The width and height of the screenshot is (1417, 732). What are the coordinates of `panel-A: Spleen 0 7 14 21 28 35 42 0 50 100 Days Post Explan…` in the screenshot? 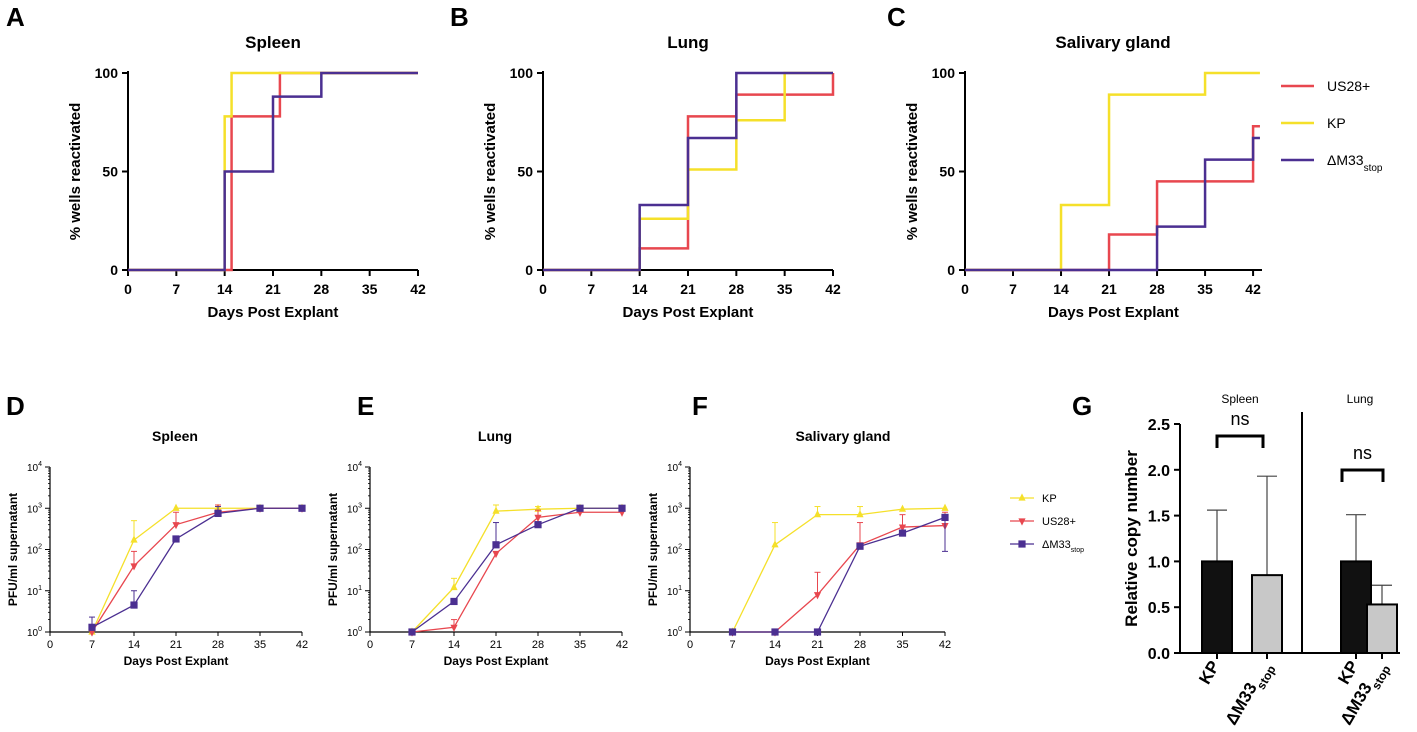 It's located at (246, 177).